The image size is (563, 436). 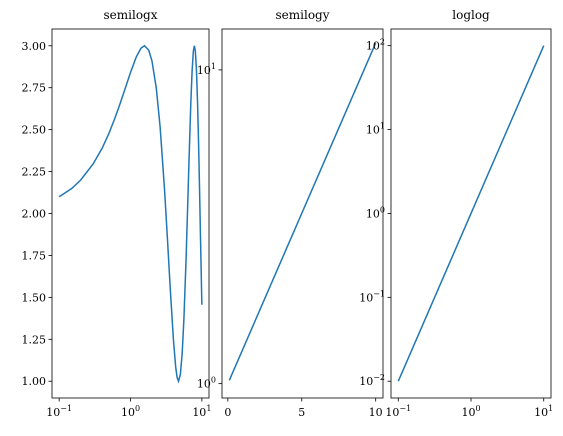 What do you see at coordinates (34, 88) in the screenshot?
I see `y-tick-label: 2.75` at bounding box center [34, 88].